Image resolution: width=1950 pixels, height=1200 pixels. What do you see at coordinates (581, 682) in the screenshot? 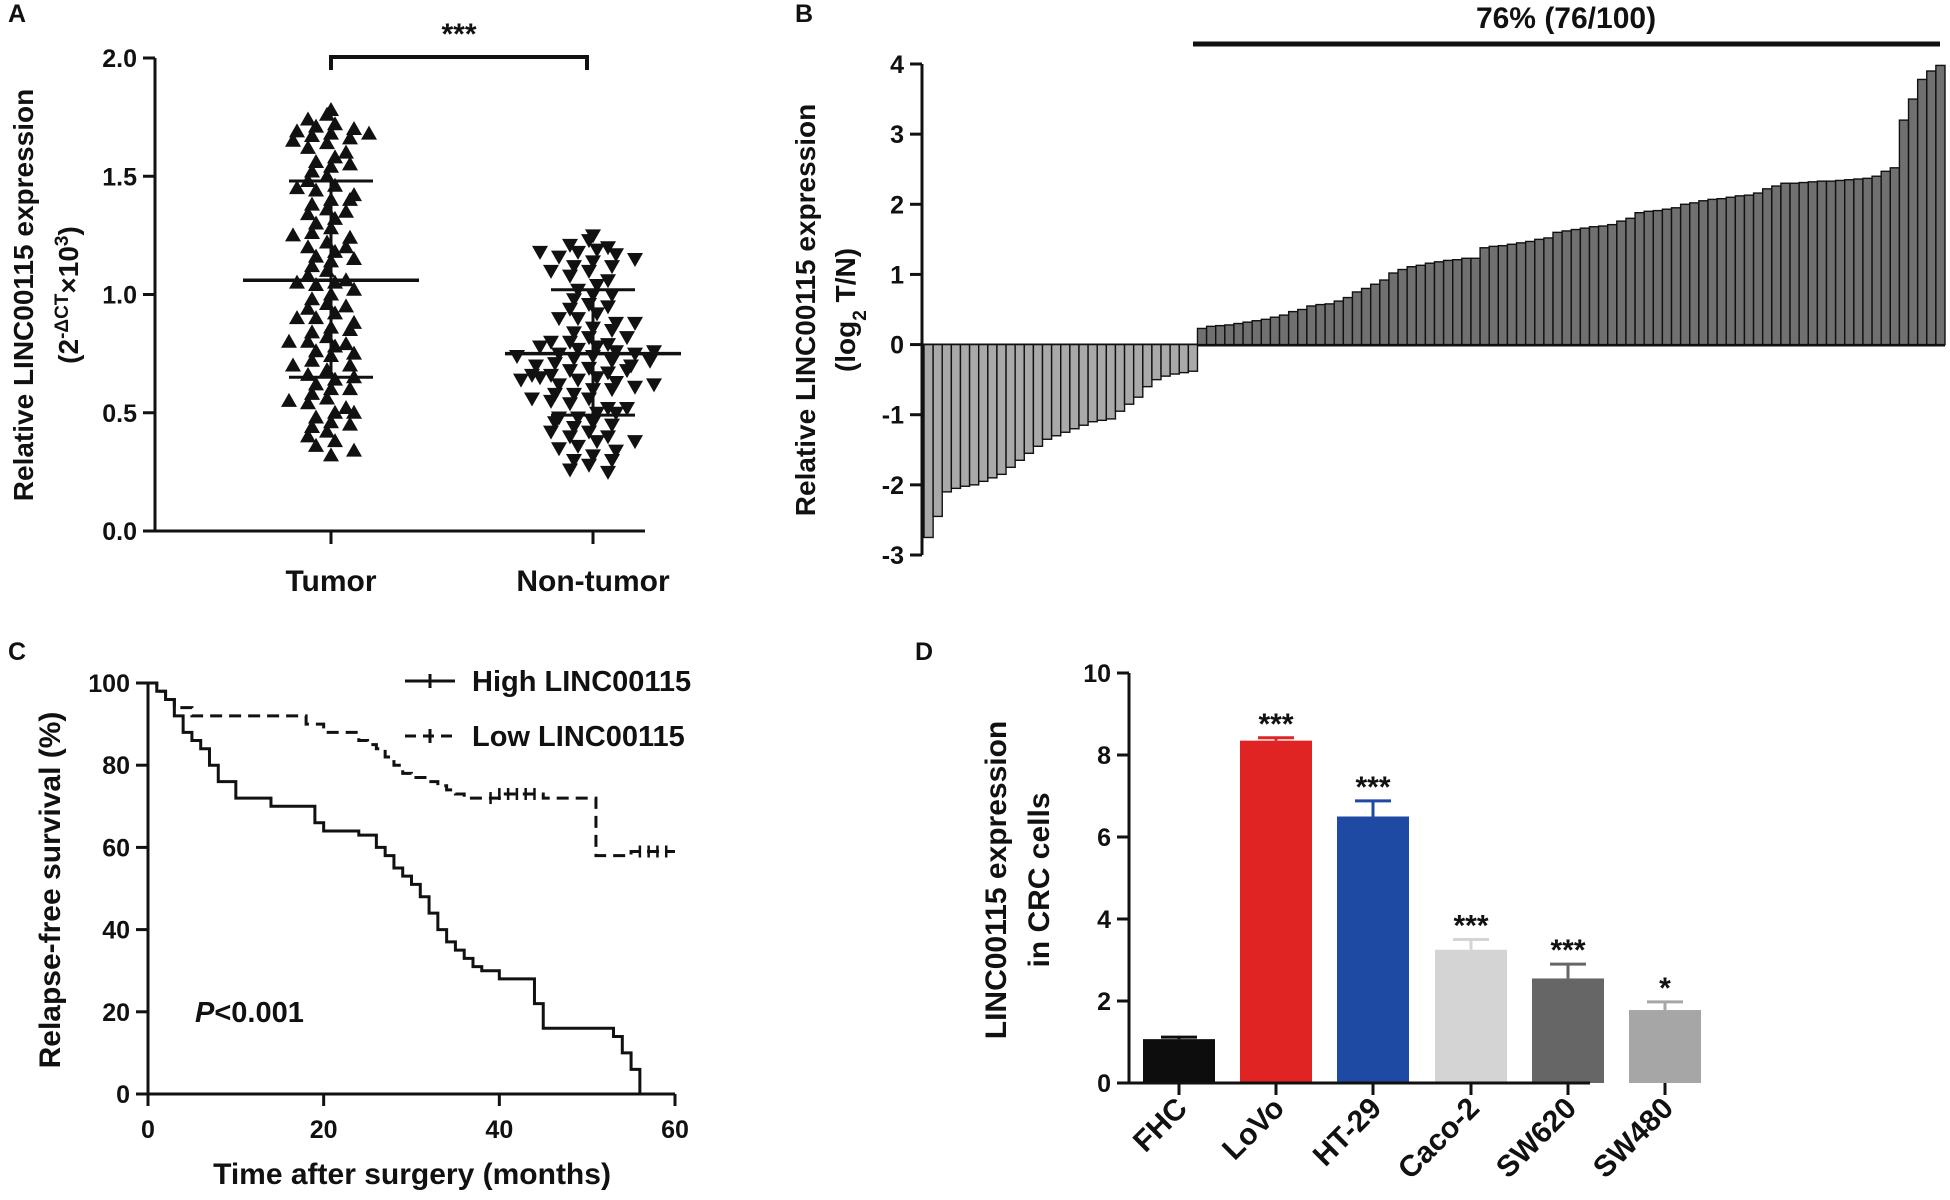
I see `legend-high-label: High LINC00115` at bounding box center [581, 682].